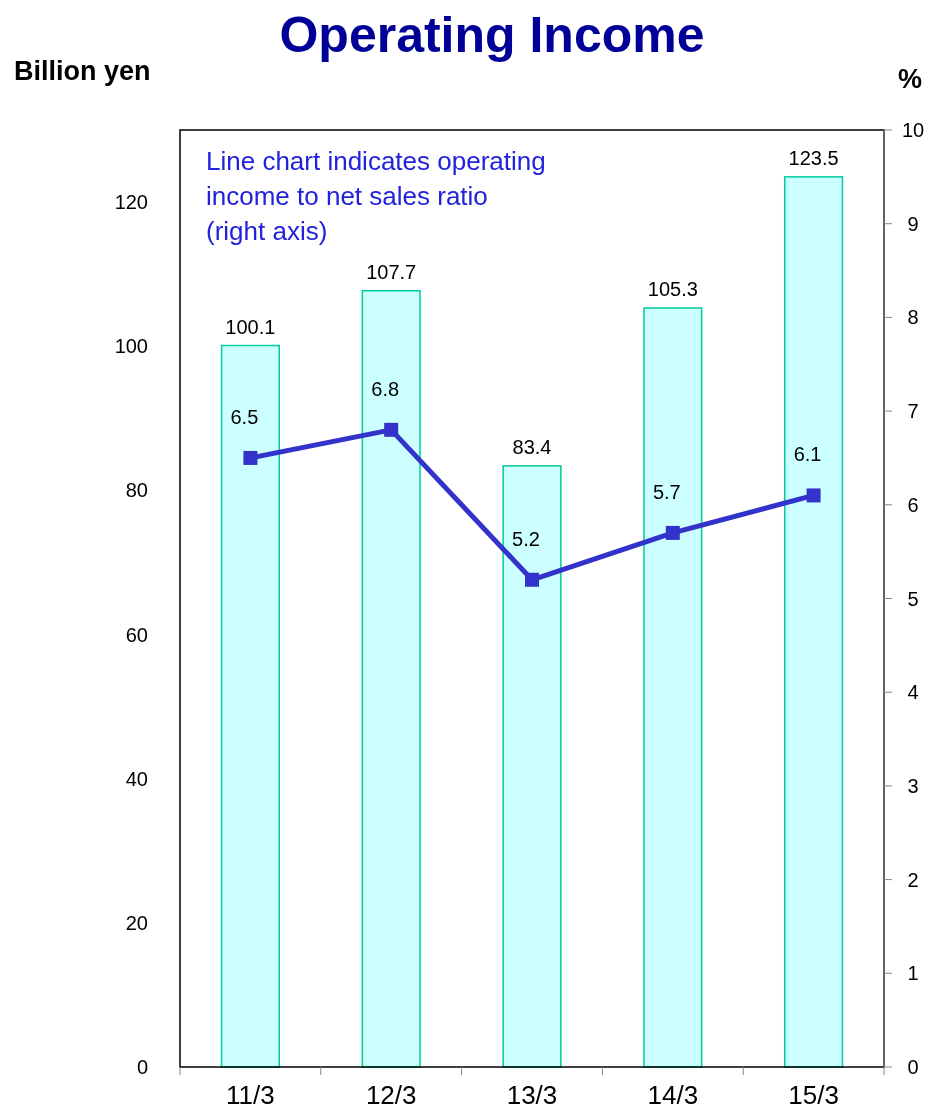  I want to click on y2-tick-label: 0, so click(913, 1067).